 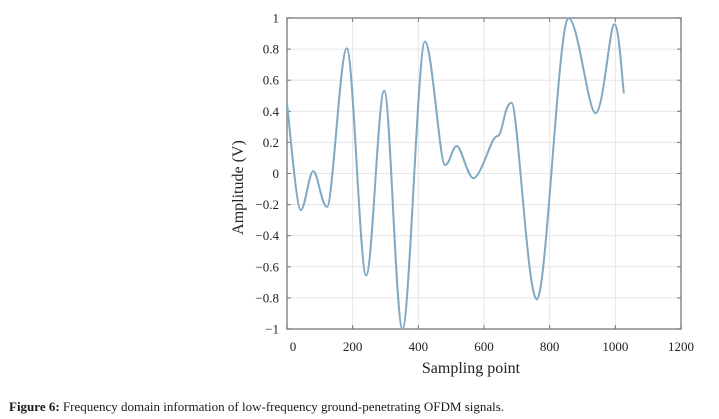 What do you see at coordinates (34, 406) in the screenshot?
I see `figure-caption-label: Figure 6:` at bounding box center [34, 406].